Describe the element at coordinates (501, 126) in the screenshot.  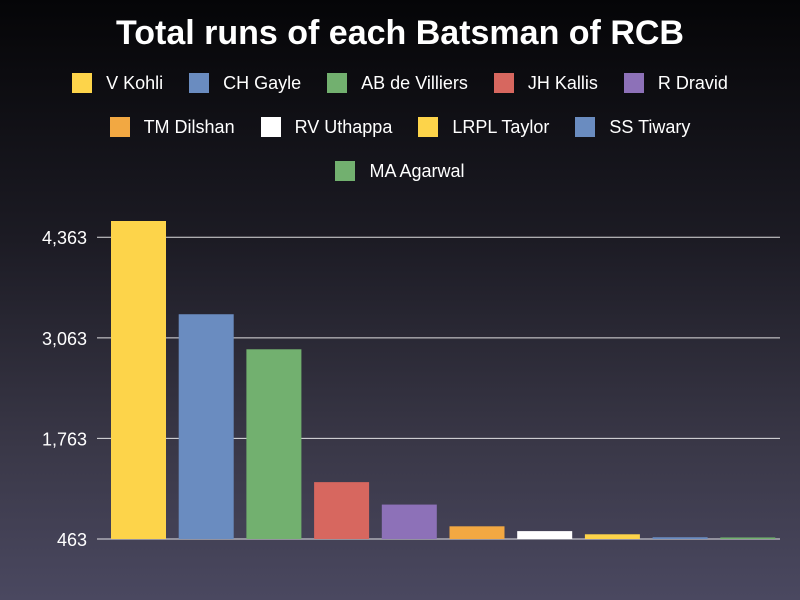
I see `legend-label: LRPL Taylor` at that location.